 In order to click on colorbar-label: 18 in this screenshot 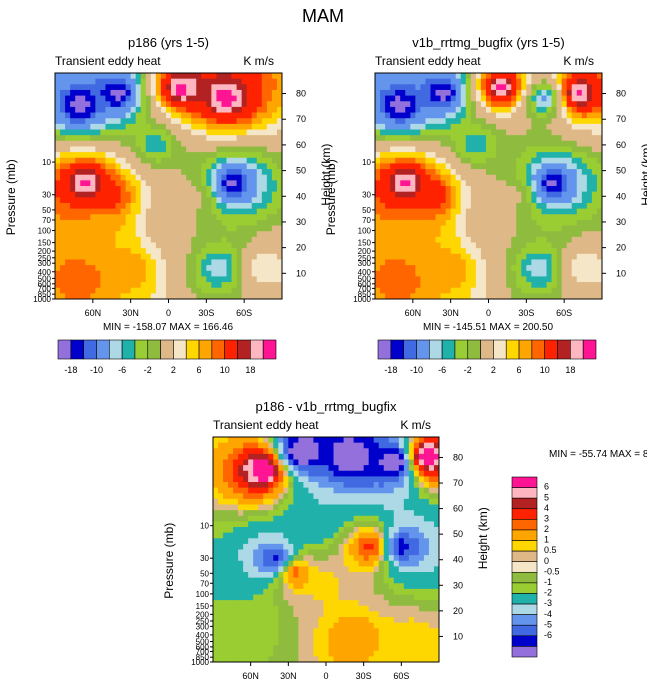, I will do `click(570, 370)`.